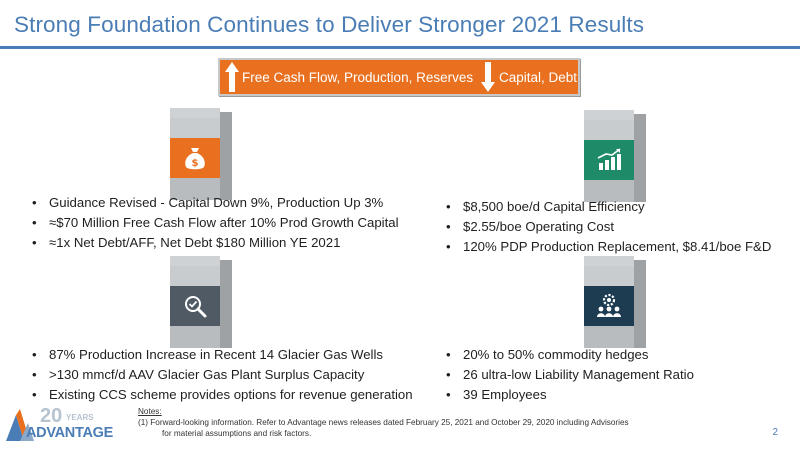  What do you see at coordinates (150, 411) in the screenshot?
I see `notes-heading: Notes:` at bounding box center [150, 411].